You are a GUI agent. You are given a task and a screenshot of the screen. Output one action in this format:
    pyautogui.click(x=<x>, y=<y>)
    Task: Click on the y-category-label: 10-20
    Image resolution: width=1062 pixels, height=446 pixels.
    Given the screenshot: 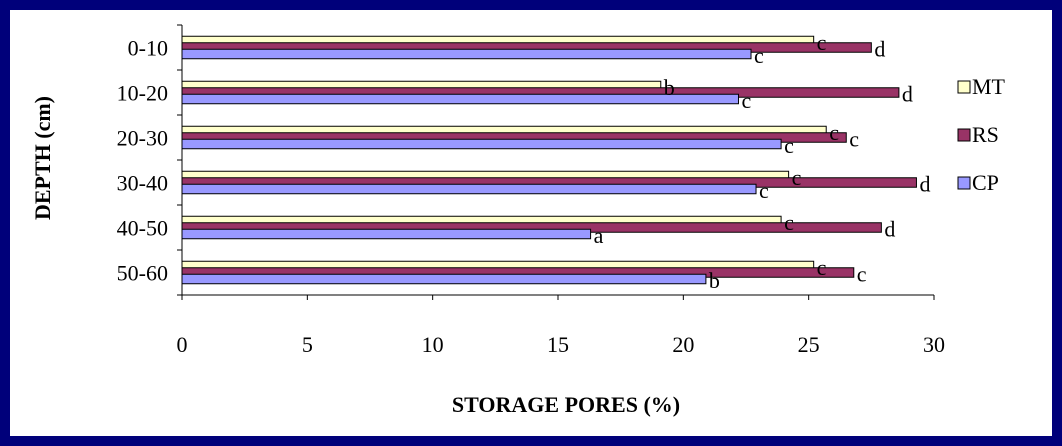 What is the action you would take?
    pyautogui.click(x=142, y=93)
    